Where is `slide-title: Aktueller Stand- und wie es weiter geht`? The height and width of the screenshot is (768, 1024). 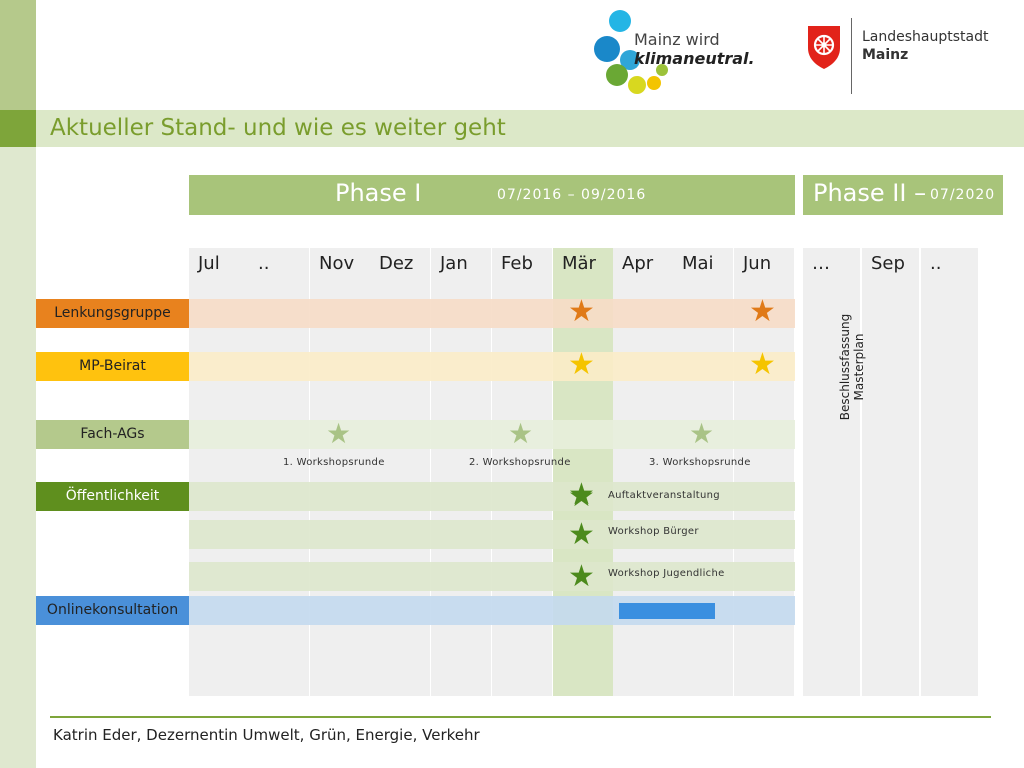
slide-title: Aktueller Stand- und wie es weiter geht is located at coordinates (278, 128).